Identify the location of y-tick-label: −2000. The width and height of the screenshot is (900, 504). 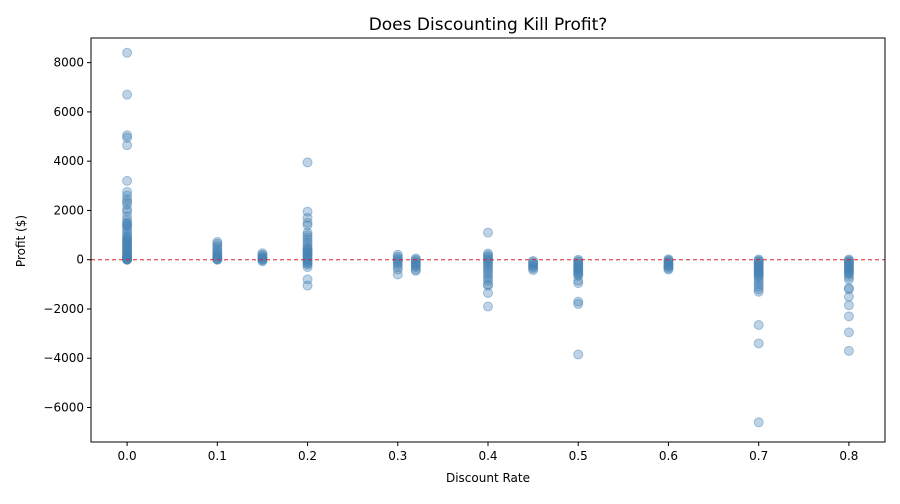
(63, 309).